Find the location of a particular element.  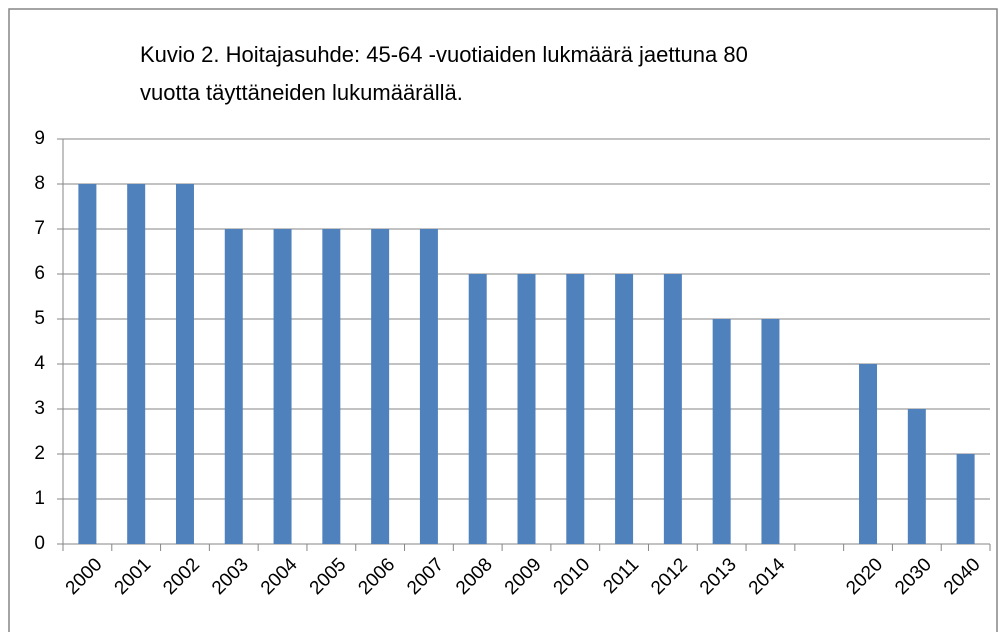

y-tick-label: 9 is located at coordinates (39, 138).